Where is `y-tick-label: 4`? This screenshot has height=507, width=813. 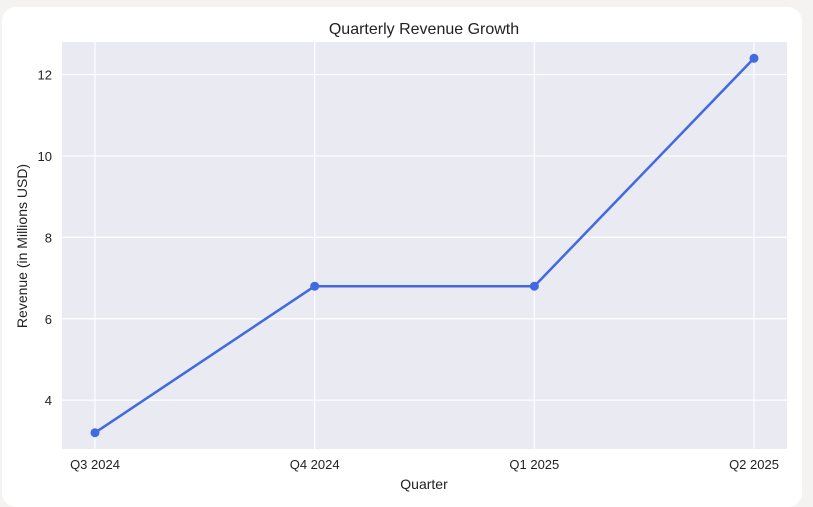
y-tick-label: 4 is located at coordinates (48, 400).